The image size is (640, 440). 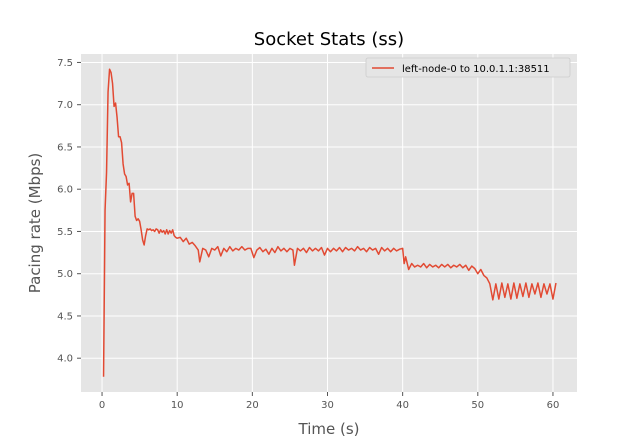 I want to click on y-tick-label: 7.5, so click(x=65, y=63).